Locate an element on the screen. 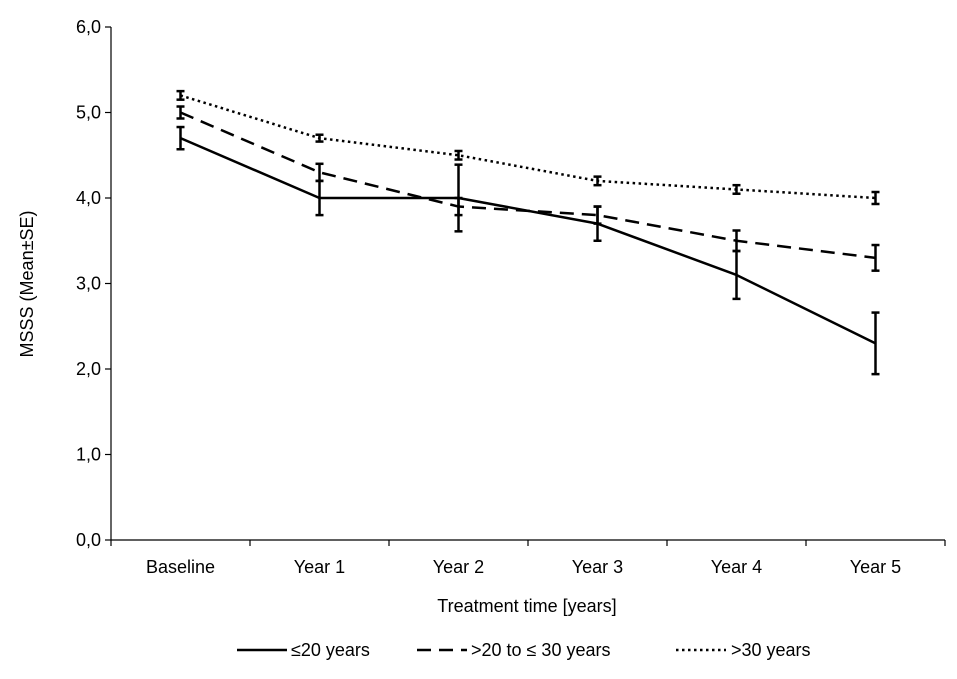 The width and height of the screenshot is (957, 679). x-tick-label: Baseline is located at coordinates (180, 567).